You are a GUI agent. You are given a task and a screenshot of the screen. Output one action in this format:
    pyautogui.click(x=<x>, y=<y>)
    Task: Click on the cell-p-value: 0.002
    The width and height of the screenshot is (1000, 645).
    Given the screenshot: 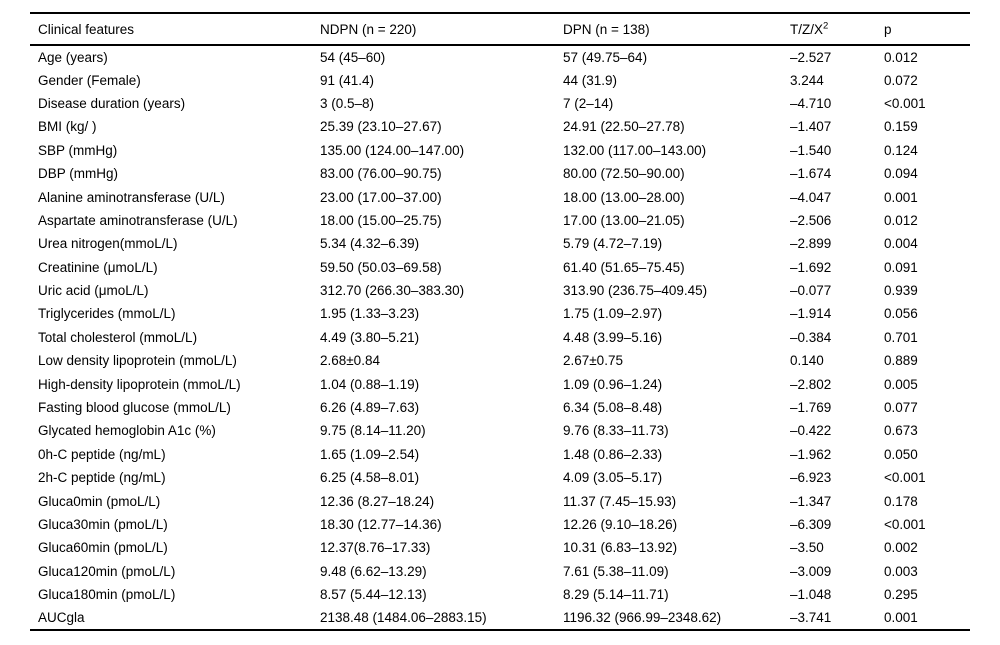 What is the action you would take?
    pyautogui.click(x=901, y=548)
    